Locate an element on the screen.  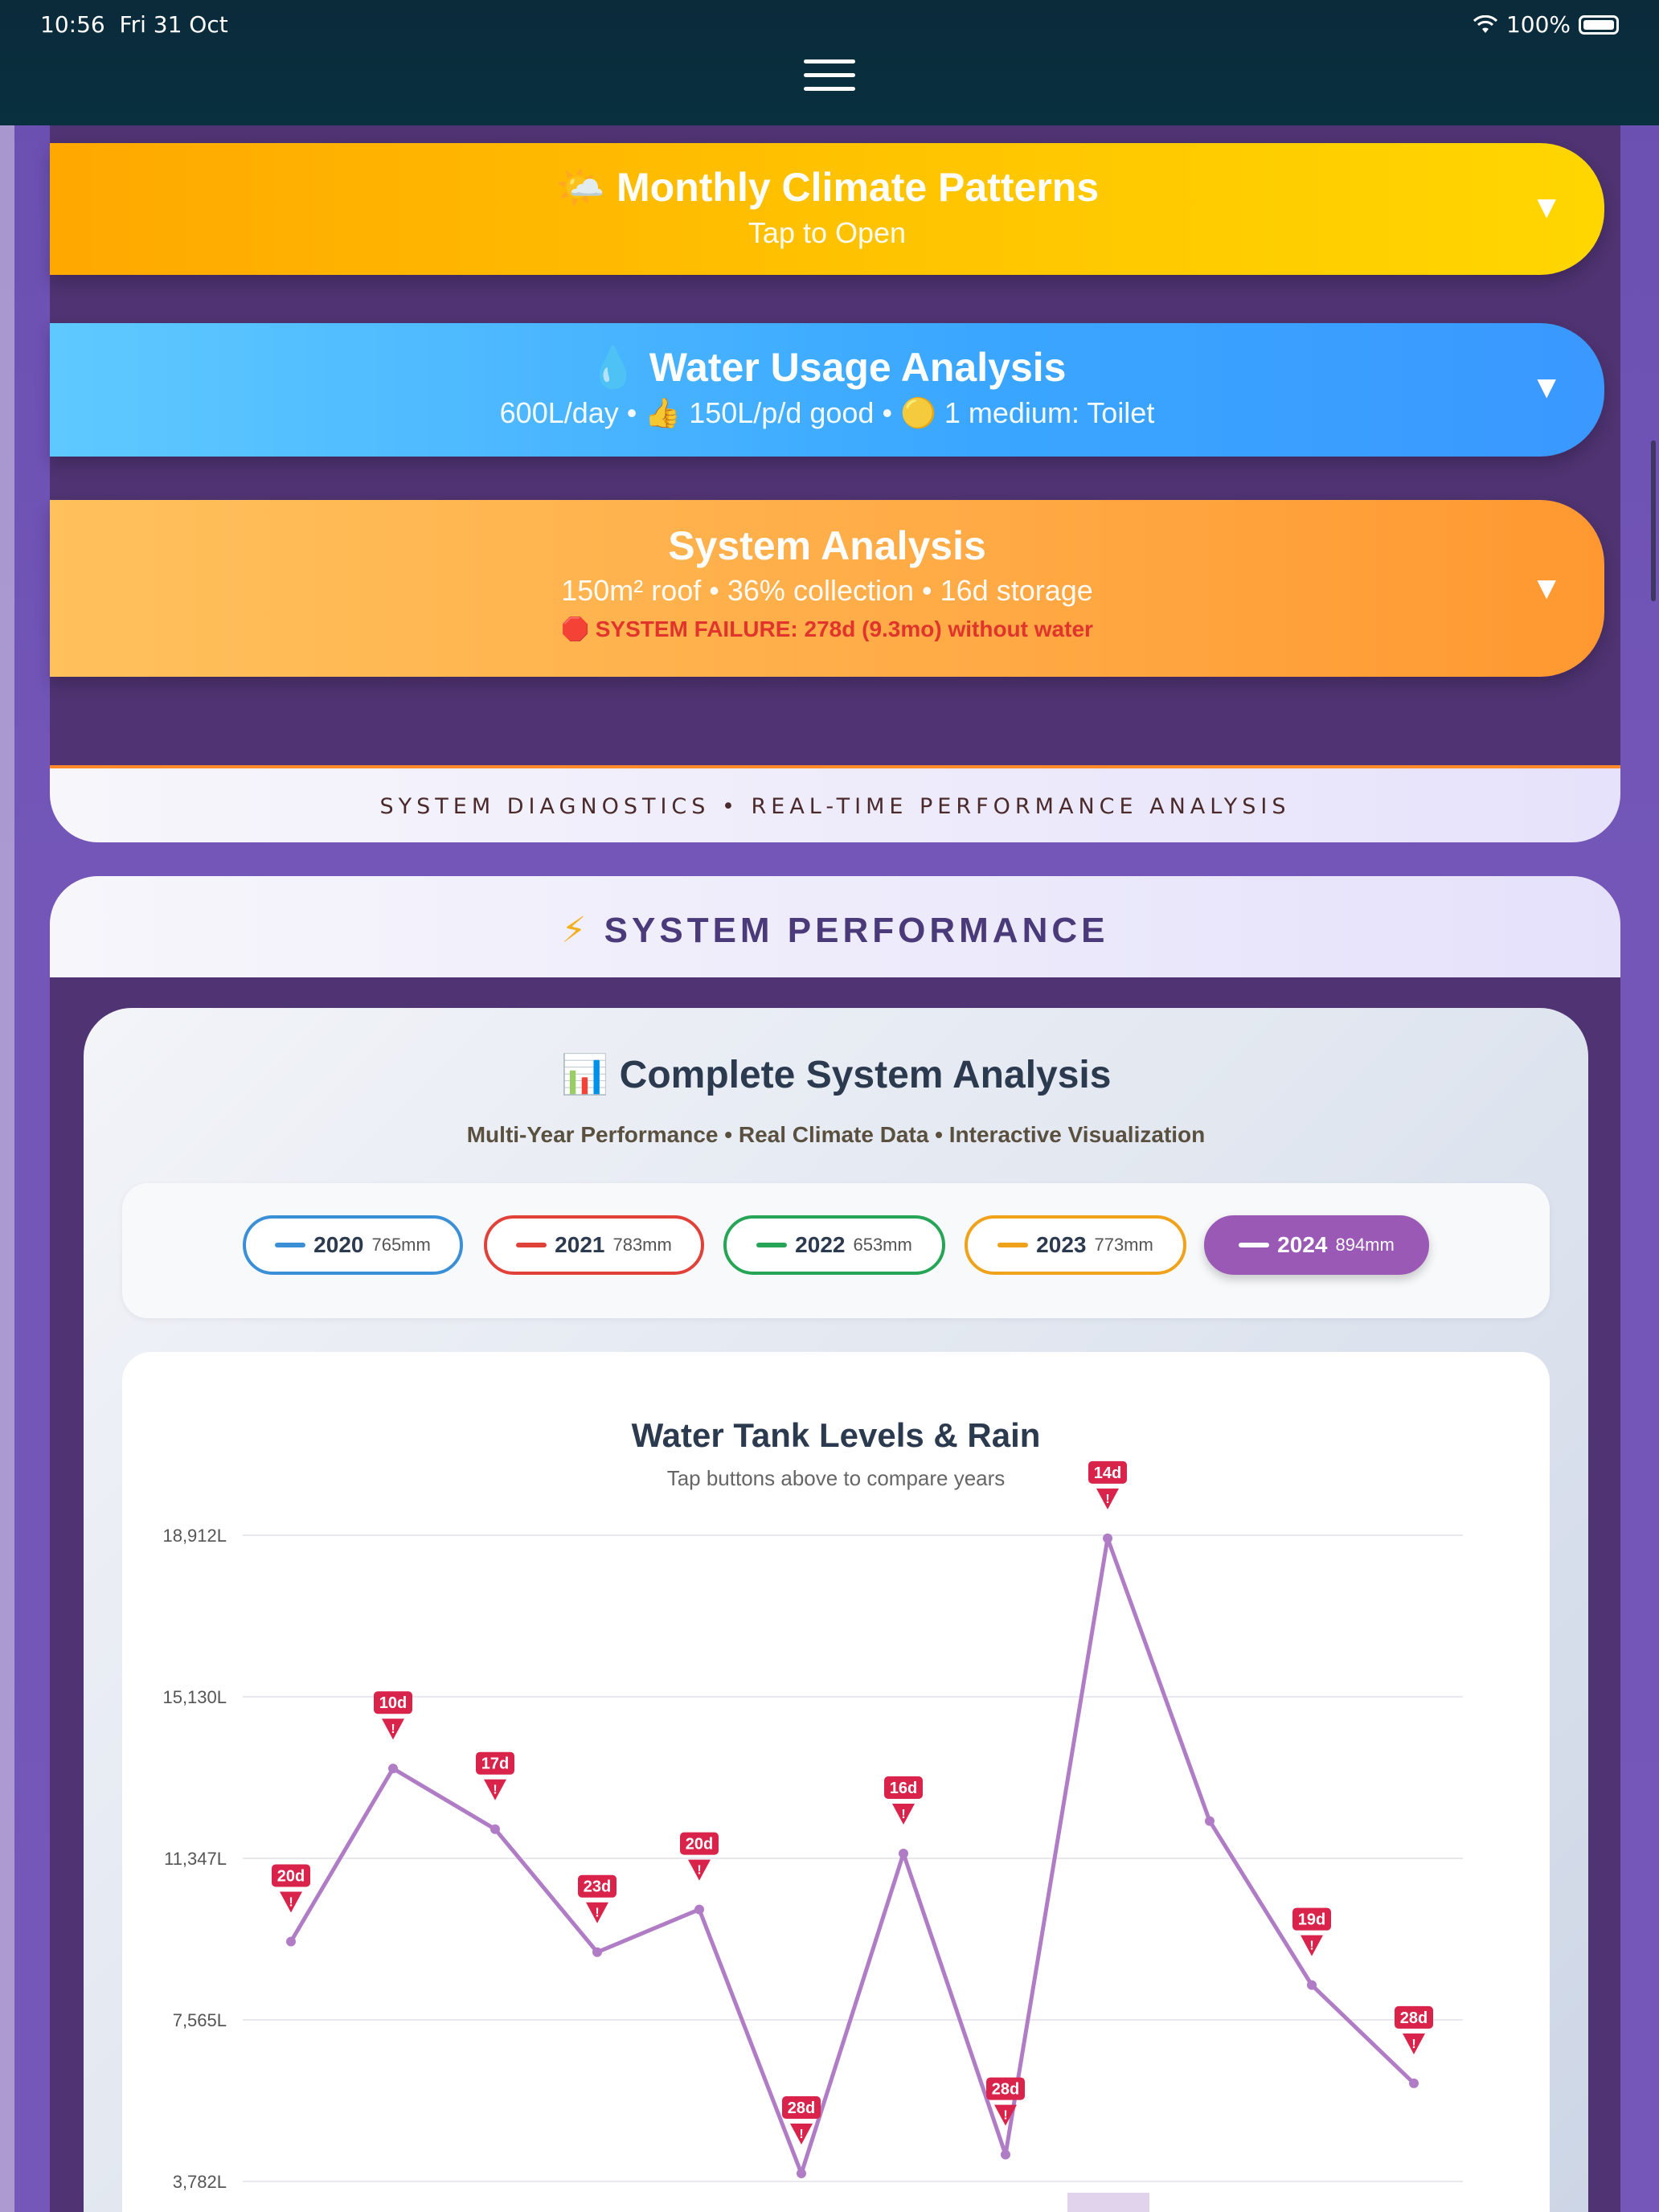
year-toggle-2022: 2022 653mm is located at coordinates (834, 1245).